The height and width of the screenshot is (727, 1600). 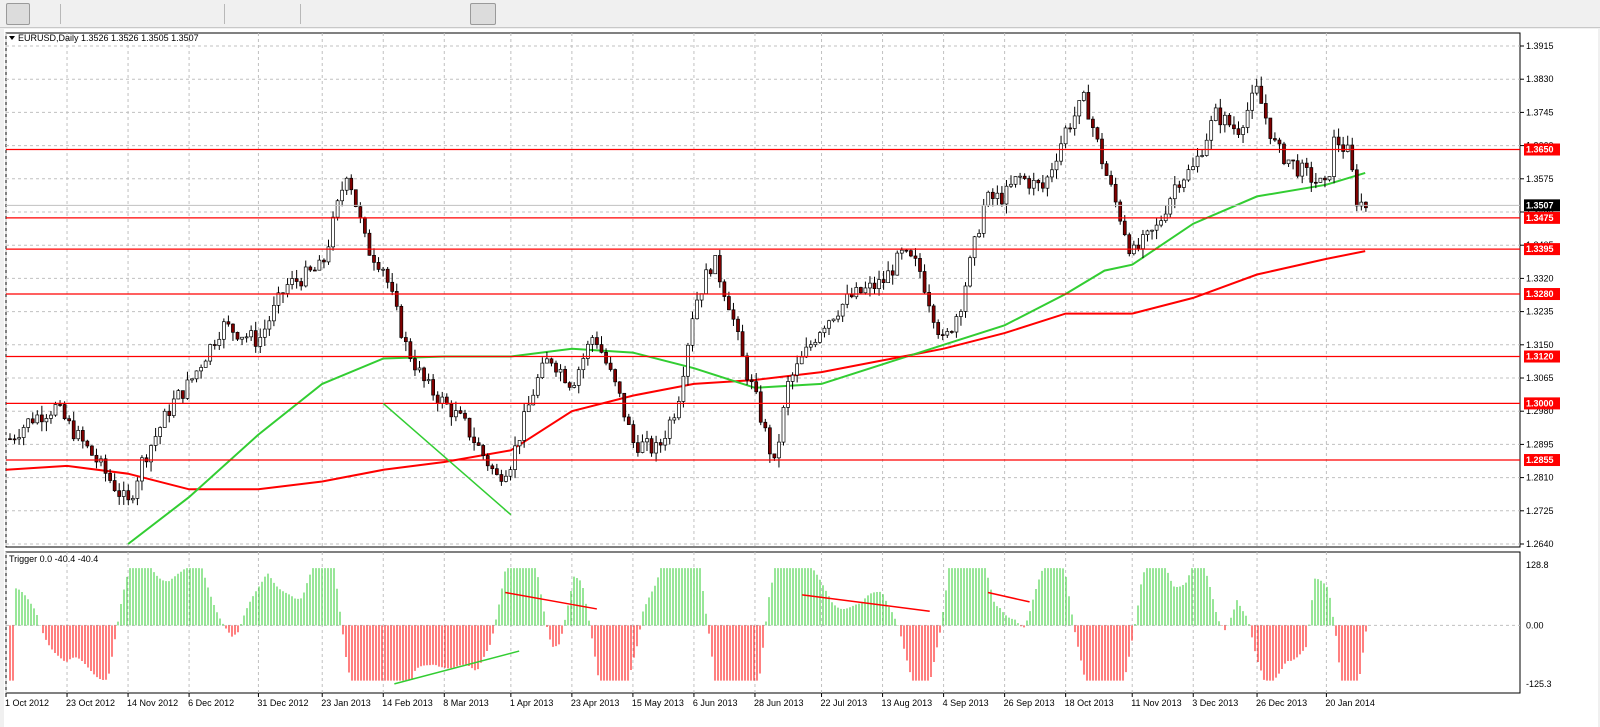 I want to click on vertical-line-tool, so click(x=80, y=14).